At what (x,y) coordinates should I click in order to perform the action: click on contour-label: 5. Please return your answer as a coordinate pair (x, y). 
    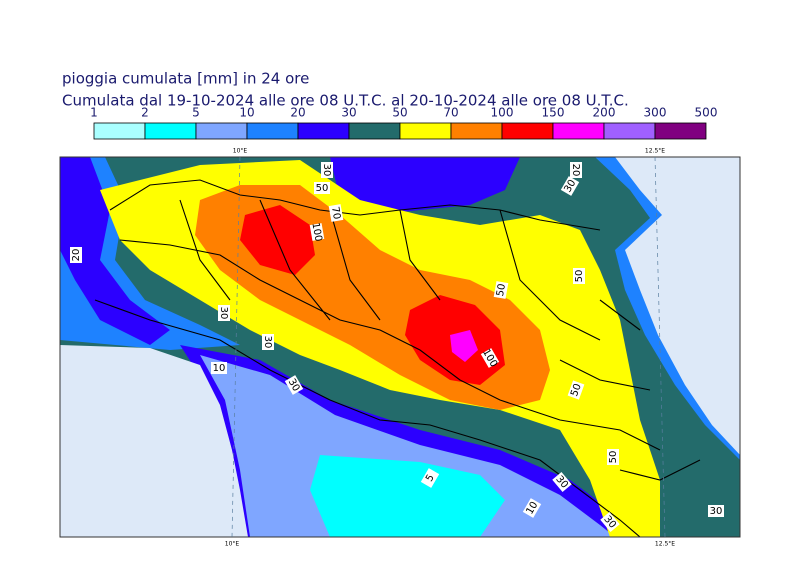
    Looking at the image, I should click on (430, 478).